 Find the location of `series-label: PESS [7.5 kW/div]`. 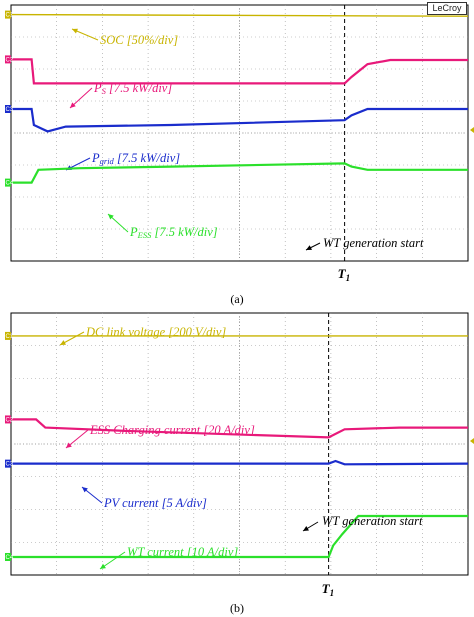

series-label: PESS [7.5 kW/div] is located at coordinates (173, 232).